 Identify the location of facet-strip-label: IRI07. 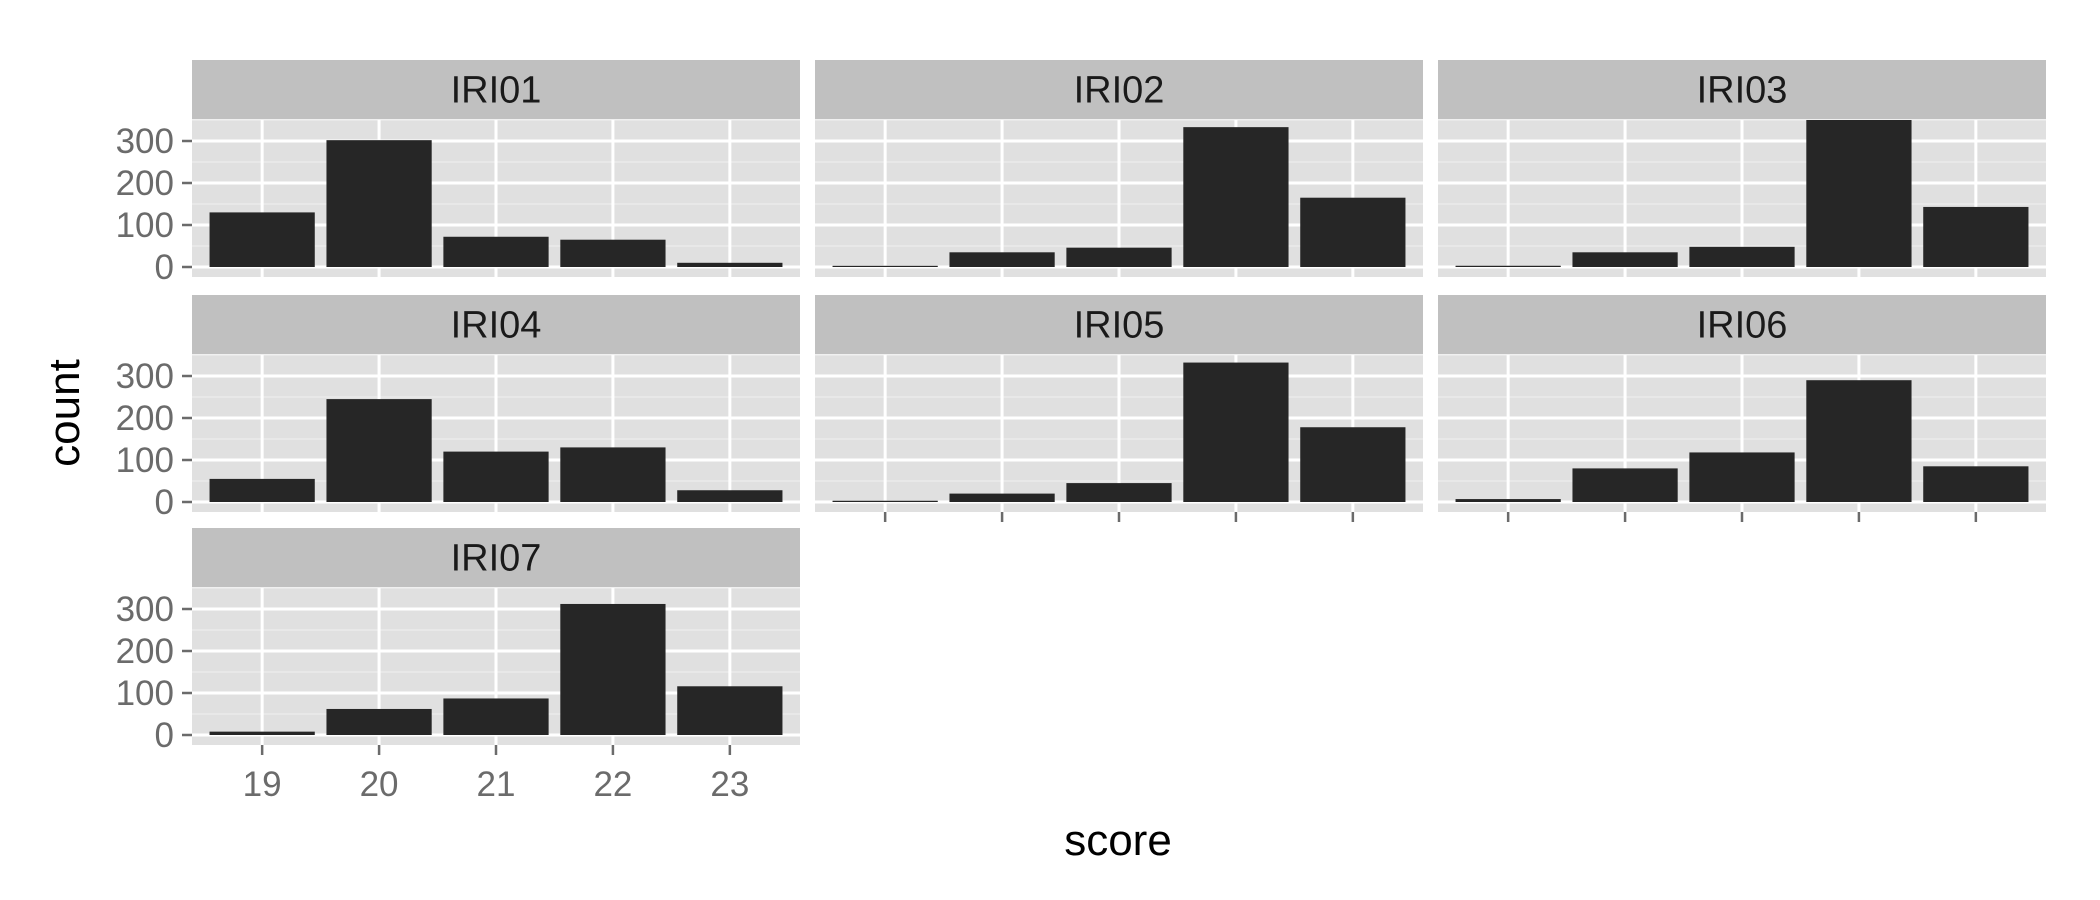
(496, 559).